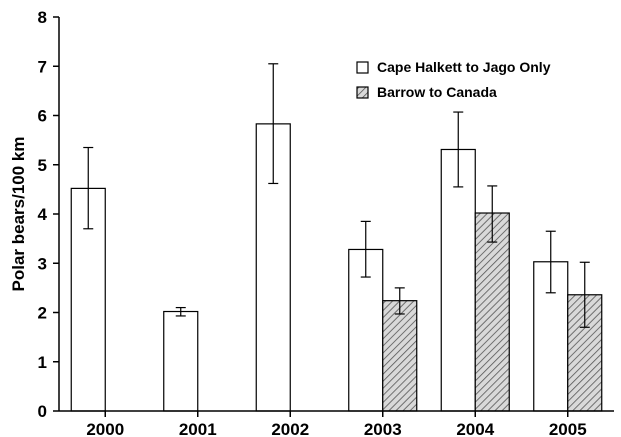  I want to click on legend-swatch-cape-halkett, so click(362, 67).